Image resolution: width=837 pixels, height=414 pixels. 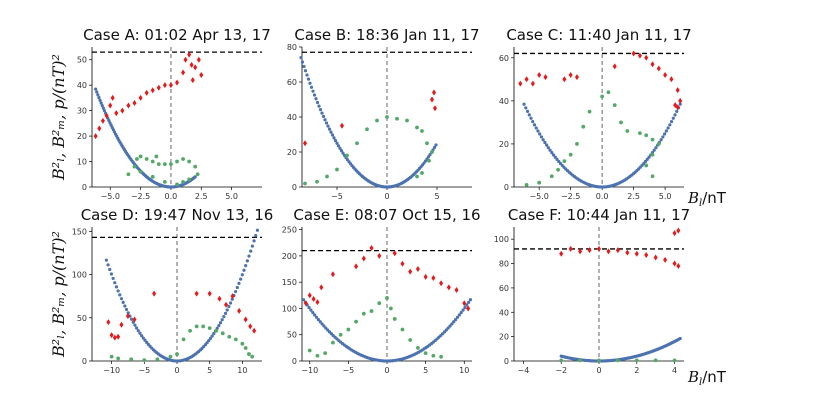 What do you see at coordinates (504, 144) in the screenshot?
I see `y-tick-label: 20` at bounding box center [504, 144].